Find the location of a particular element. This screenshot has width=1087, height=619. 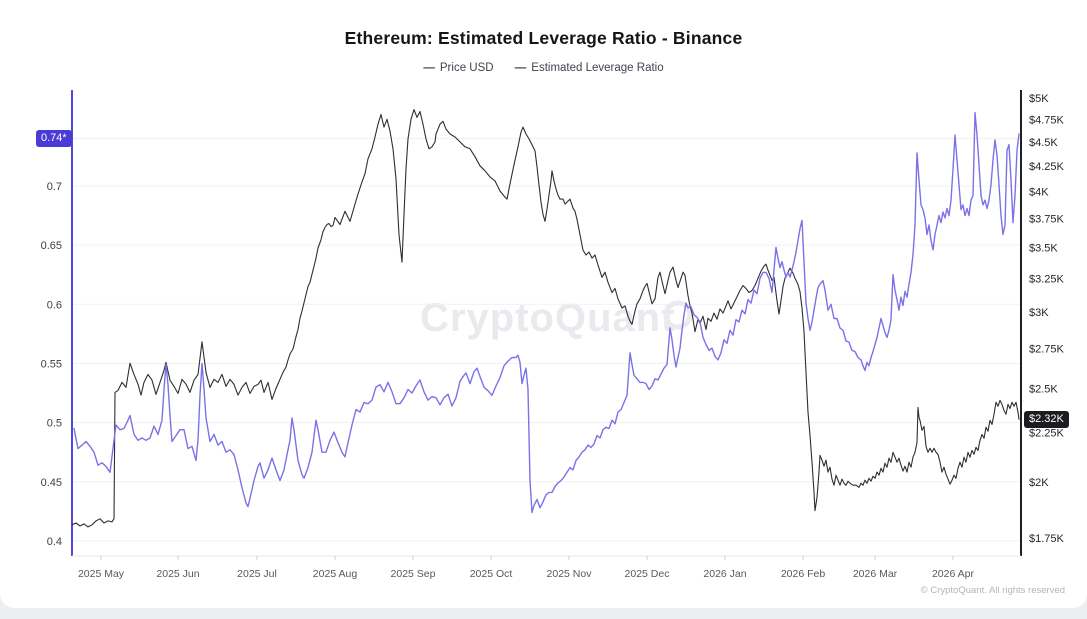

right-axis-tick-label: $3.5K is located at coordinates (1043, 248).